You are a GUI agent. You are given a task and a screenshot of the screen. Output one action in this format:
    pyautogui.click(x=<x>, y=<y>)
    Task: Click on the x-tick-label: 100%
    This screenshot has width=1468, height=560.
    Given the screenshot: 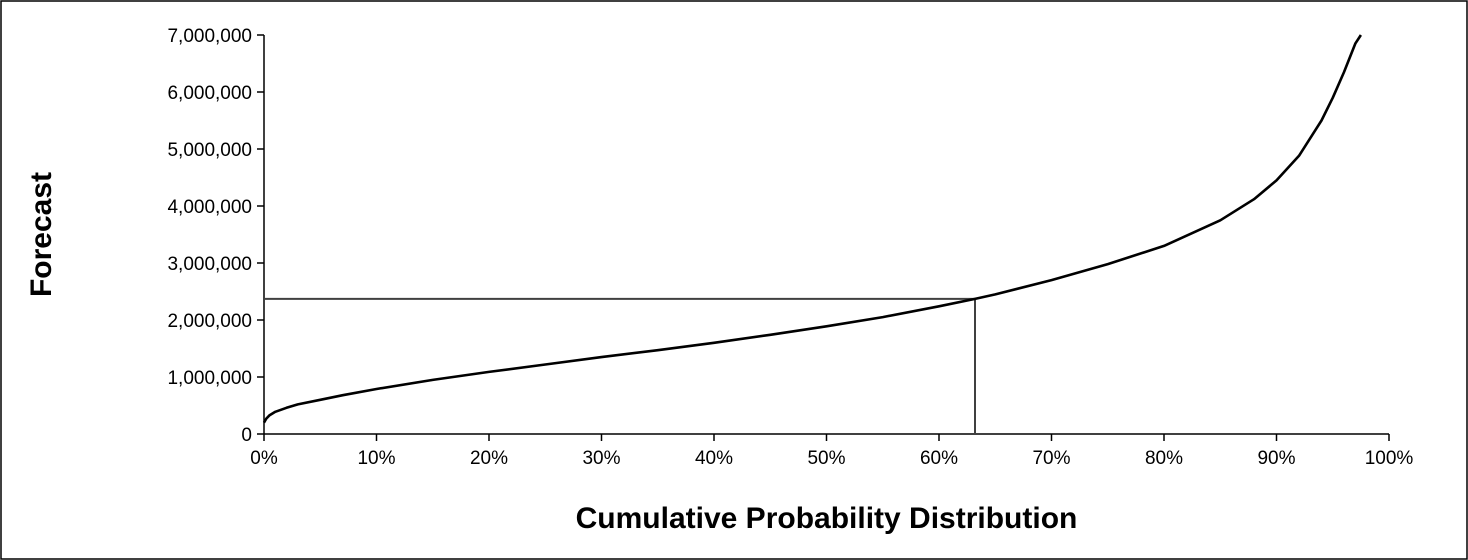 What is the action you would take?
    pyautogui.click(x=1389, y=458)
    